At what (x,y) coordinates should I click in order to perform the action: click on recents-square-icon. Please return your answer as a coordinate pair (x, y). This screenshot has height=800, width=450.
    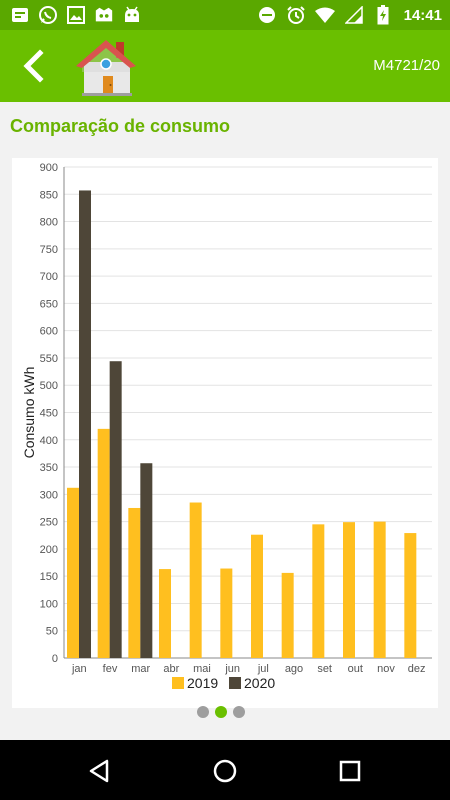
    Looking at the image, I should click on (350, 771).